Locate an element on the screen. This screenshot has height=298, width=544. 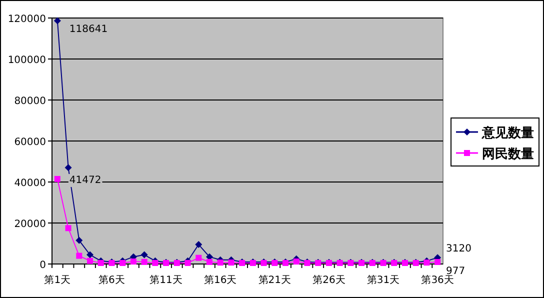
legend-label: 网民数量 is located at coordinates (508, 154).